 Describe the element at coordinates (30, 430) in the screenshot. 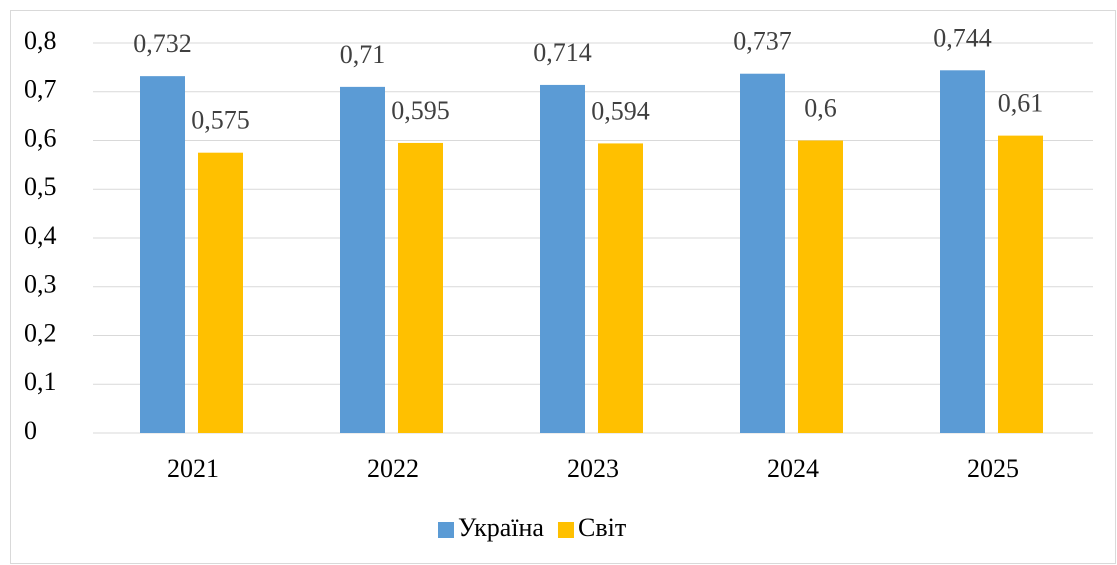

I see `y-tick-label: 0` at that location.